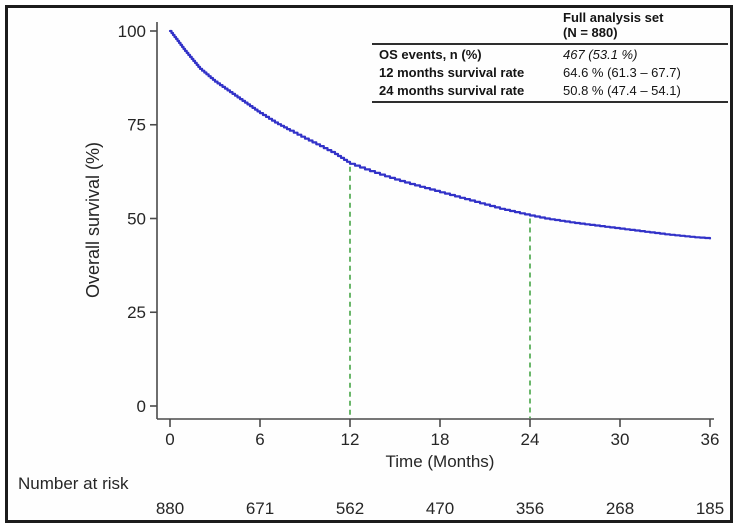 Image resolution: width=738 pixels, height=528 pixels. I want to click on stats-row-os-events: OS events, n (%) 467 (53.1 %), so click(550, 55).